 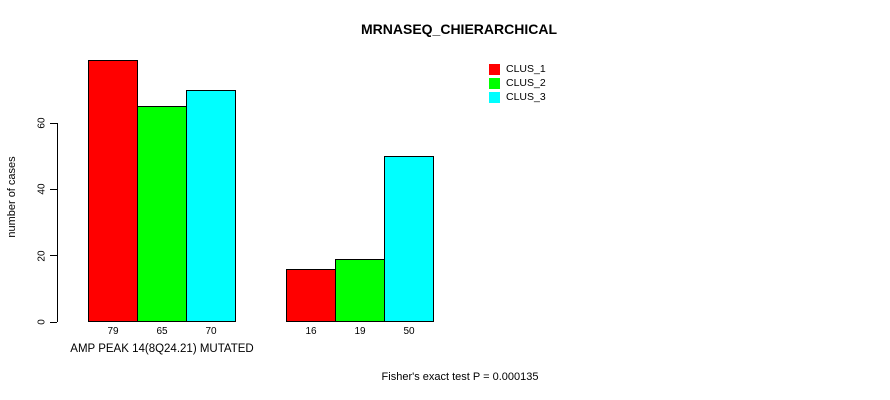 What do you see at coordinates (162, 349) in the screenshot?
I see `x-axis-title: AMP PEAK 14(8Q24.21) MUTATED` at bounding box center [162, 349].